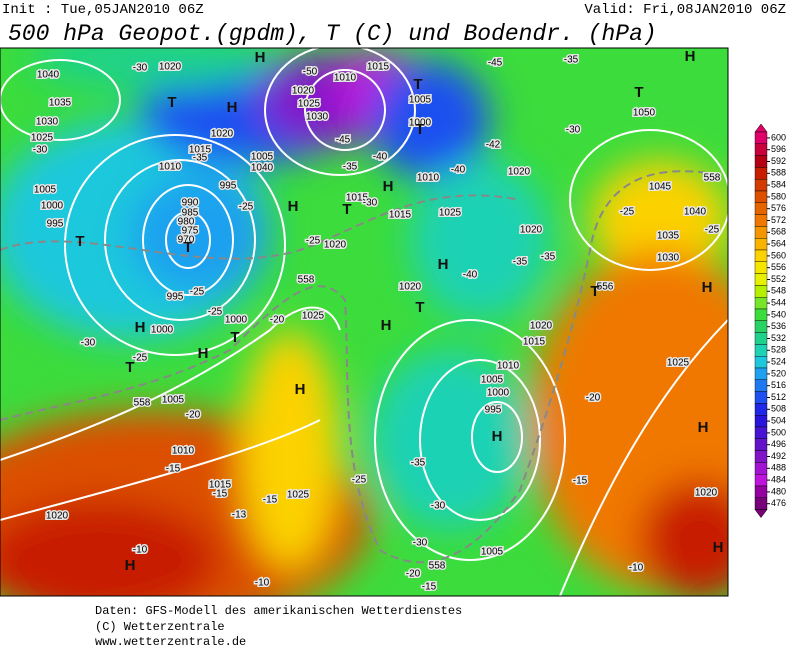 Image resolution: width=790 pixels, height=648 pixels. Describe the element at coordinates (778, 373) in the screenshot. I see `colorbar-label: 520` at that location.